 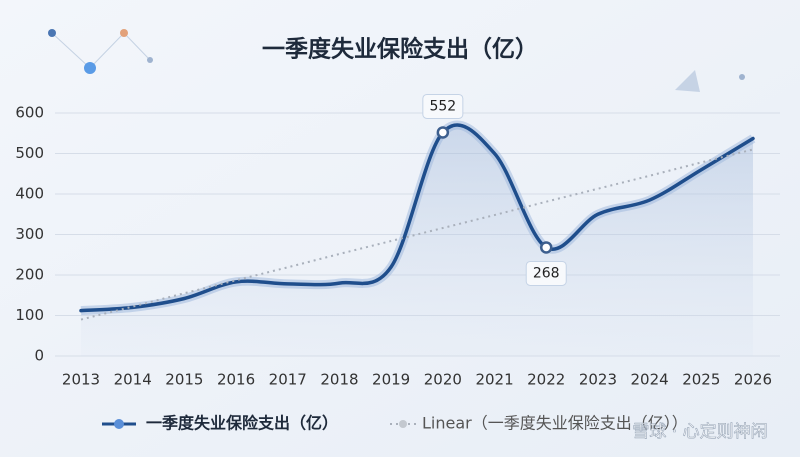 What do you see at coordinates (242, 423) in the screenshot?
I see `legend-label: 一季度失业保险支出（亿）` at bounding box center [242, 423].